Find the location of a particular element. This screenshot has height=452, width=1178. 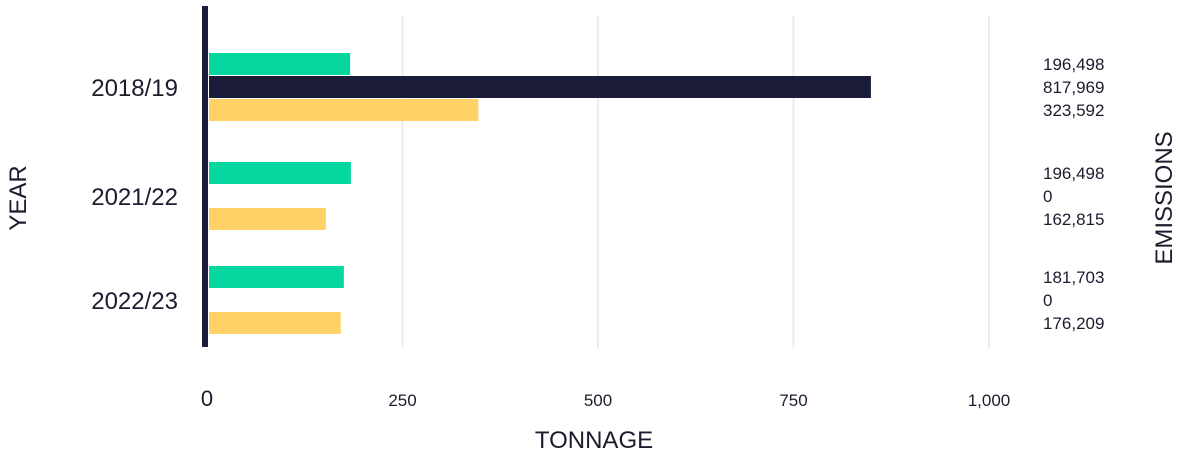

x-tick-label: 500 is located at coordinates (598, 400).